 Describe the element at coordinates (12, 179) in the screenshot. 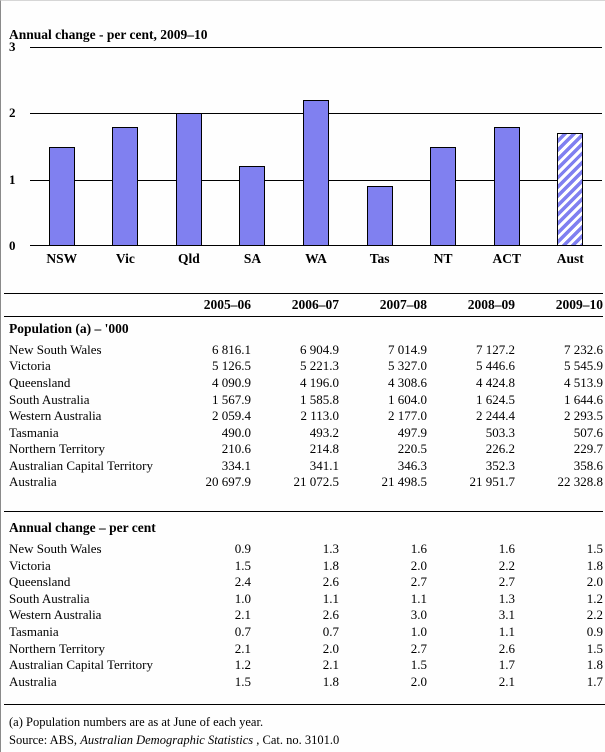

I see `y-tick-label-1: 1` at that location.